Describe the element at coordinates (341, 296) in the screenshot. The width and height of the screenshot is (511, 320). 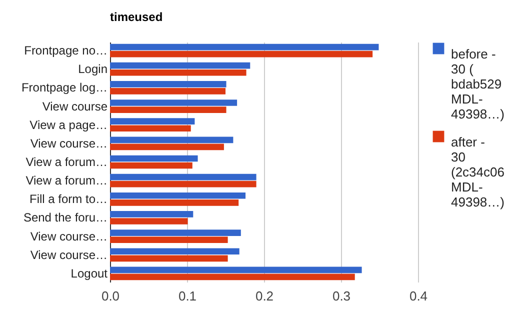
I see `x-tick-label: 0.3` at that location.